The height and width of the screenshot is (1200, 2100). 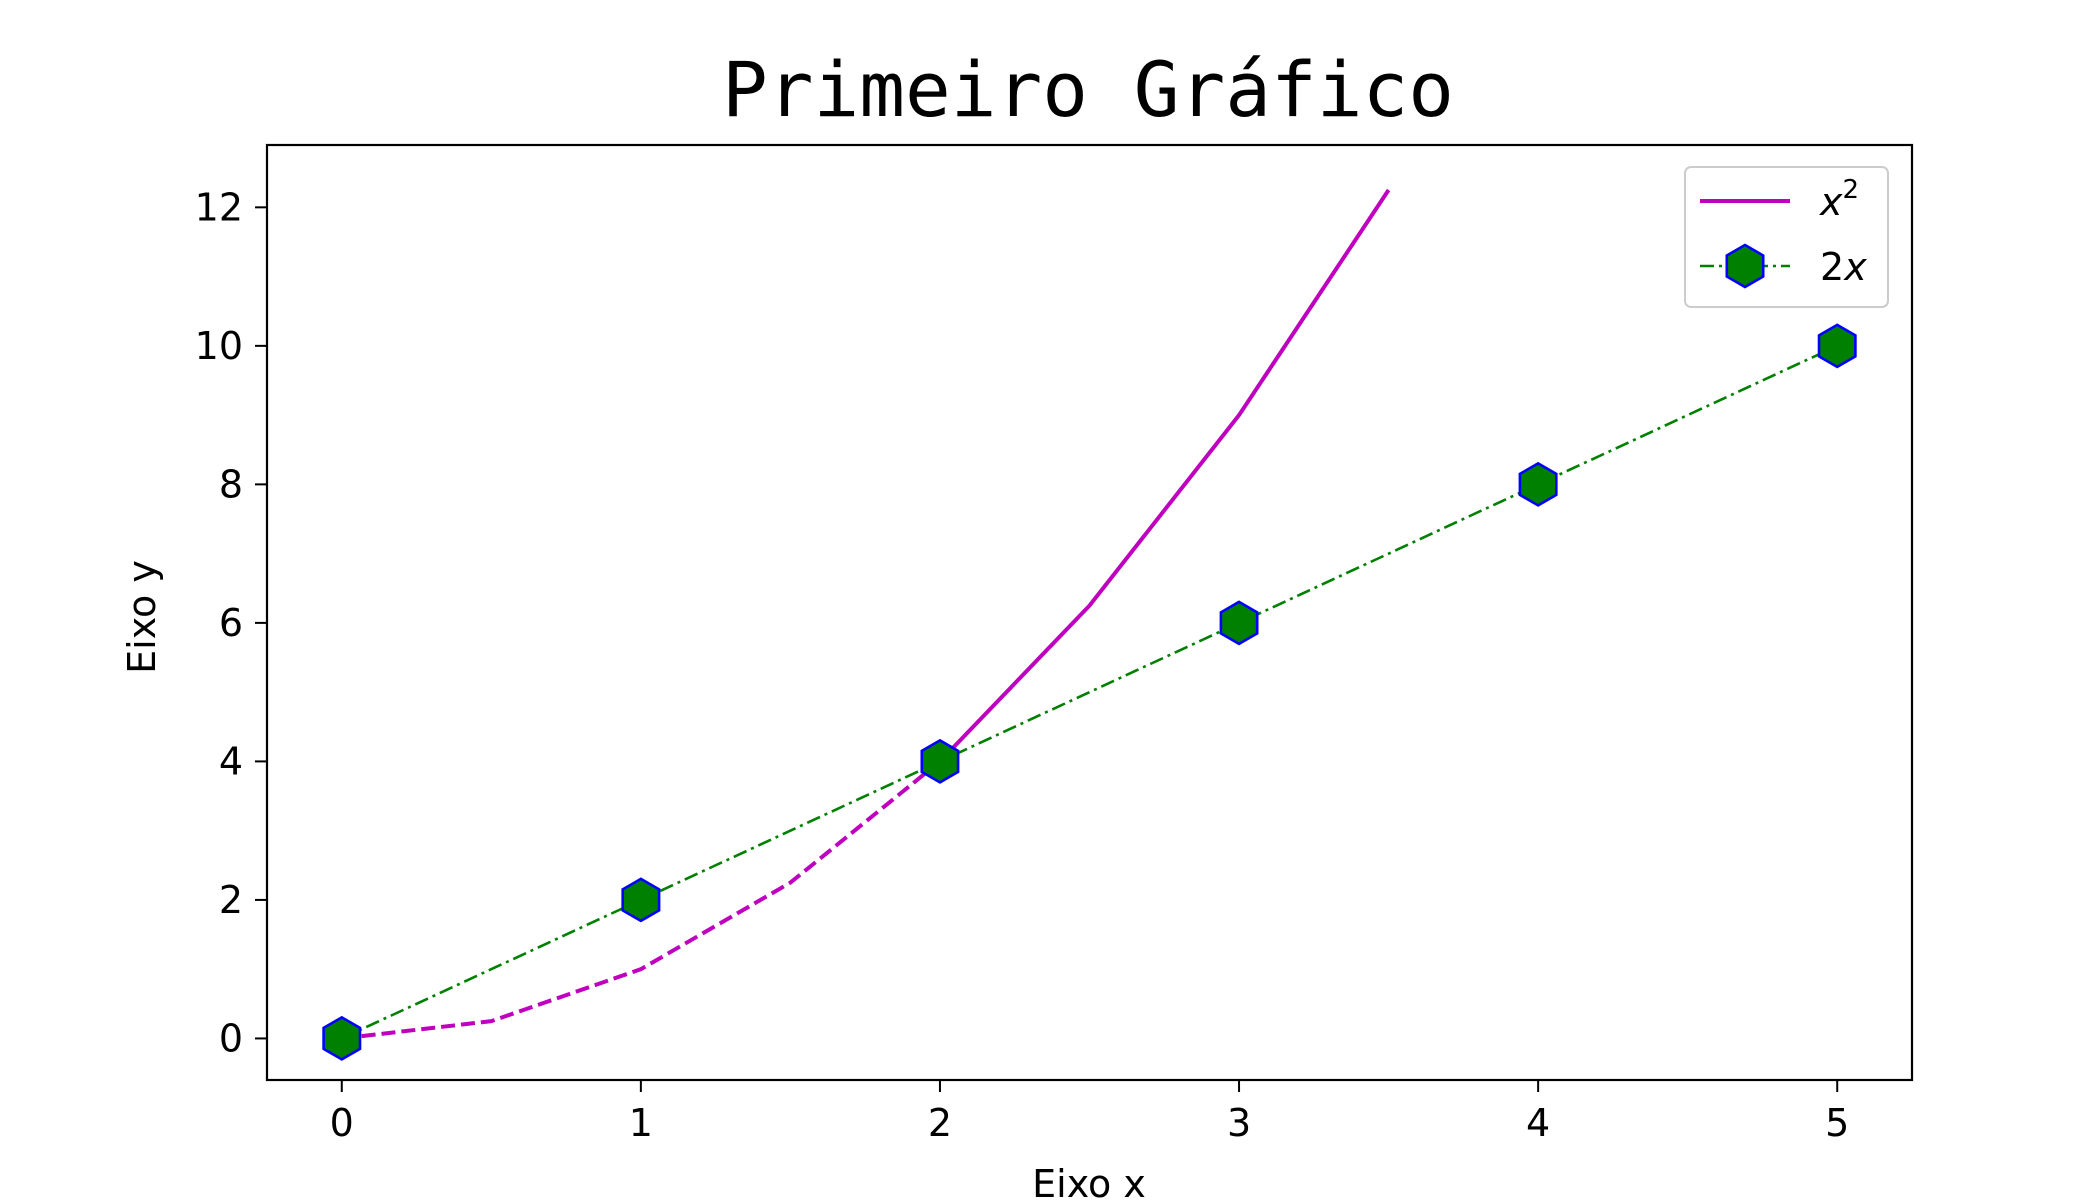 What do you see at coordinates (231, 761) in the screenshot?
I see `y-tick-label: 4` at bounding box center [231, 761].